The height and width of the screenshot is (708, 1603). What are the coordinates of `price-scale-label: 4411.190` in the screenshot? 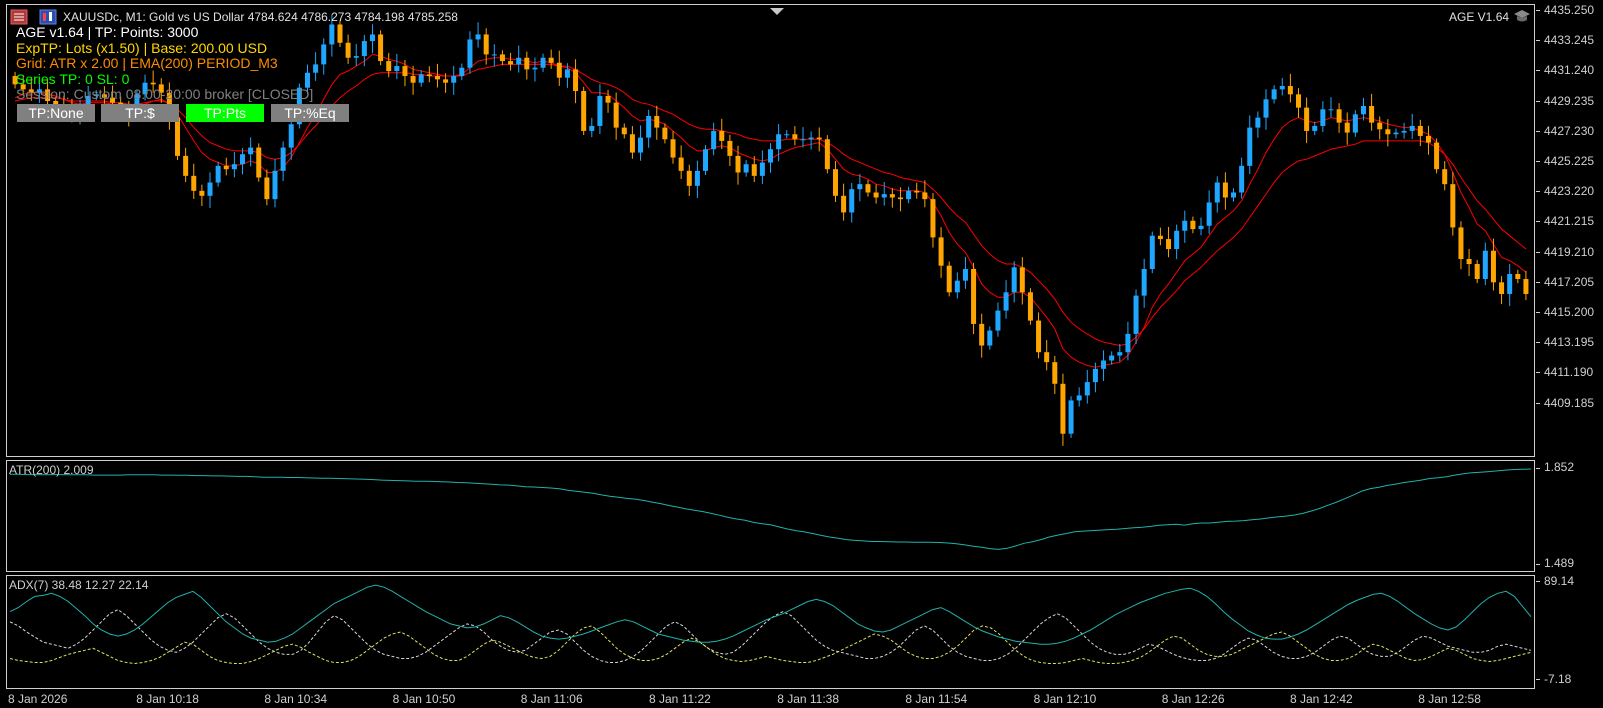 It's located at (1569, 372).